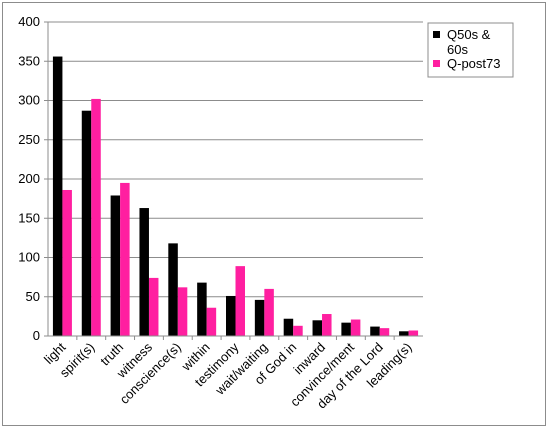 The height and width of the screenshot is (430, 550). Describe the element at coordinates (473, 63) in the screenshot. I see `legend-entry: Q-post73` at that location.